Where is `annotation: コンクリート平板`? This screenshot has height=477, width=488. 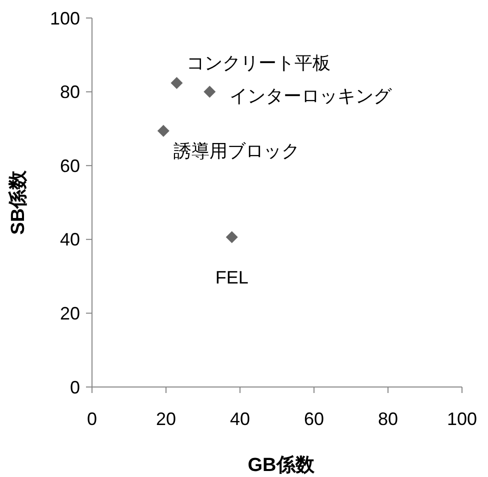 annotation: コンクリート平板 is located at coordinates (258, 63).